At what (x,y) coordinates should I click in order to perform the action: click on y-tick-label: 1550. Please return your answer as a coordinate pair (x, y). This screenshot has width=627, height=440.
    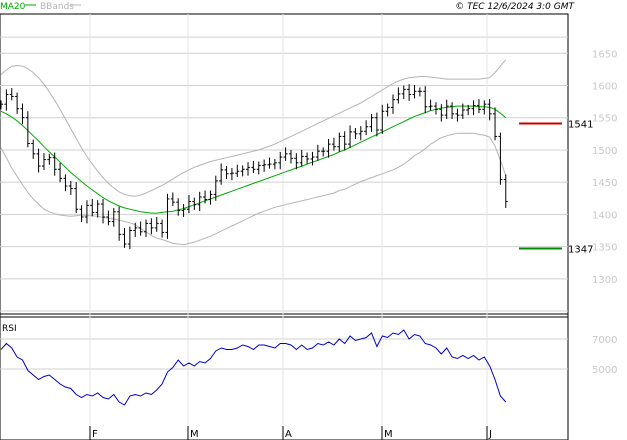
    Looking at the image, I should click on (604, 119).